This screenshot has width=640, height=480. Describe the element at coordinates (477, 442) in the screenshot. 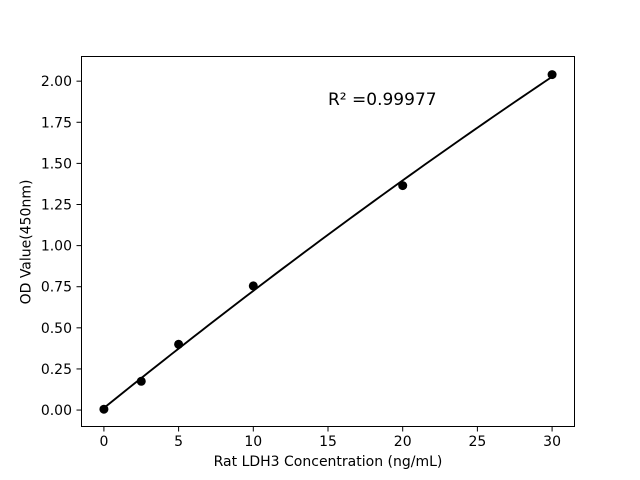

I see `x-tick-label: 25` at that location.